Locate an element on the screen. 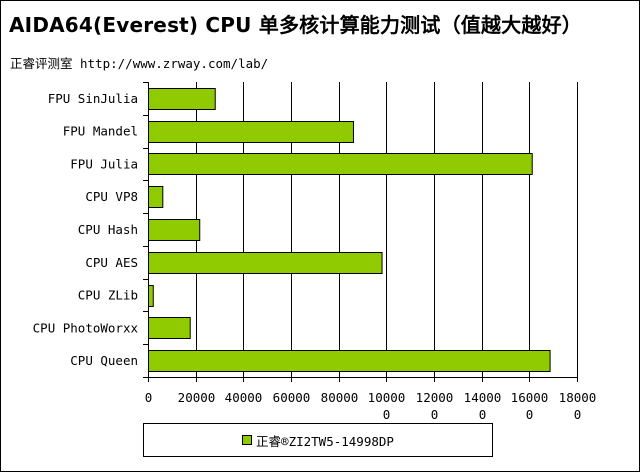  category-label: CPU PhotoWorxx is located at coordinates (86, 327).